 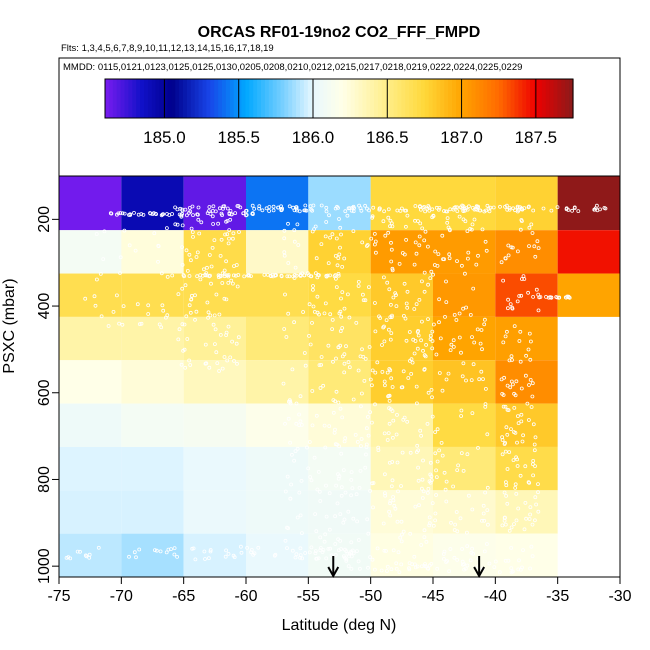 I want to click on colorbar-tick-label: 186.0, so click(x=313, y=137).